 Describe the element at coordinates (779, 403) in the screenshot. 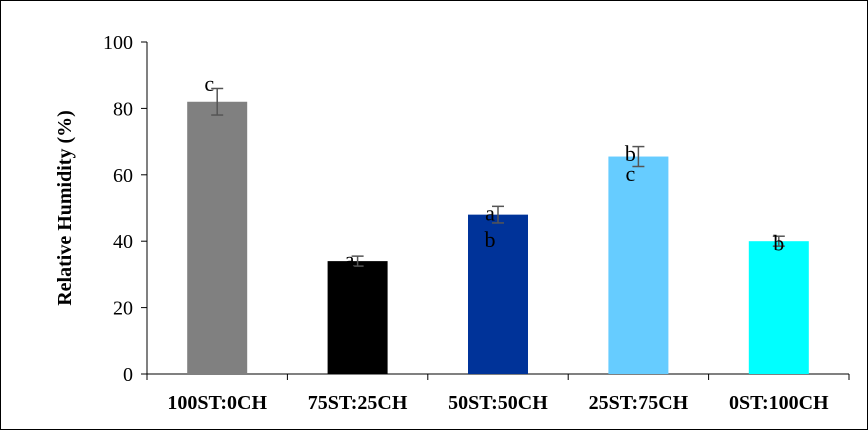

I see `x-tick-label: 0ST:100CH` at that location.